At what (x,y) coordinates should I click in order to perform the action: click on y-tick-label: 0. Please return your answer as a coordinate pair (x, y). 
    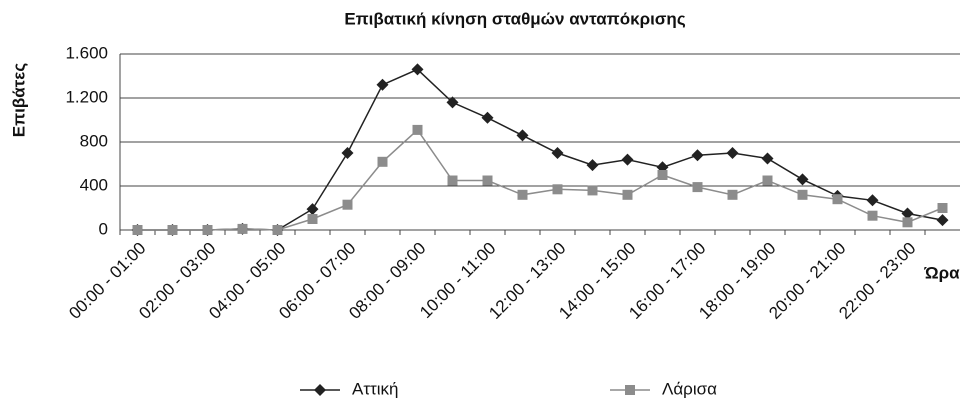
    Looking at the image, I should click on (103, 228).